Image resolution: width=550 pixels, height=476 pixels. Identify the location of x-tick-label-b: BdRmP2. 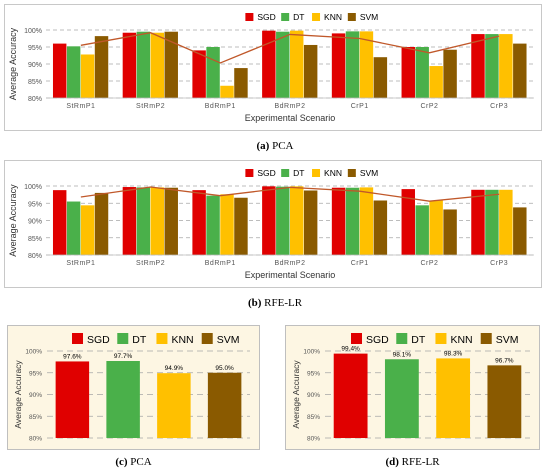
(289, 263).